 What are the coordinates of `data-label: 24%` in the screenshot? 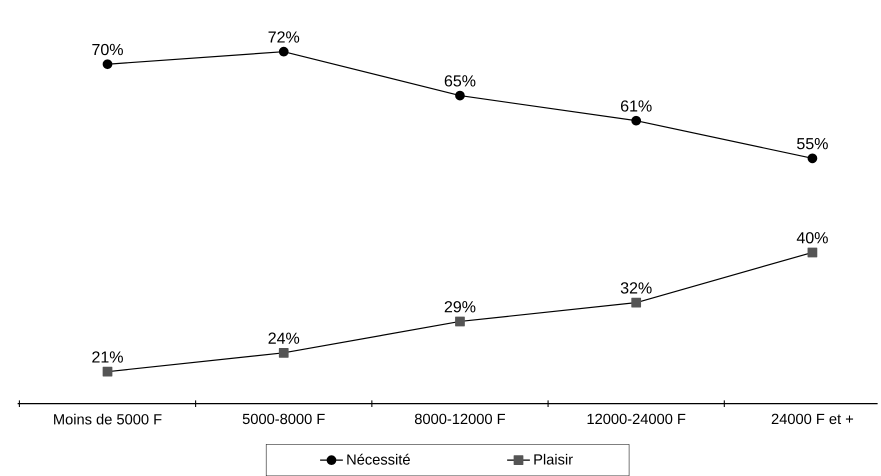 It's located at (284, 338).